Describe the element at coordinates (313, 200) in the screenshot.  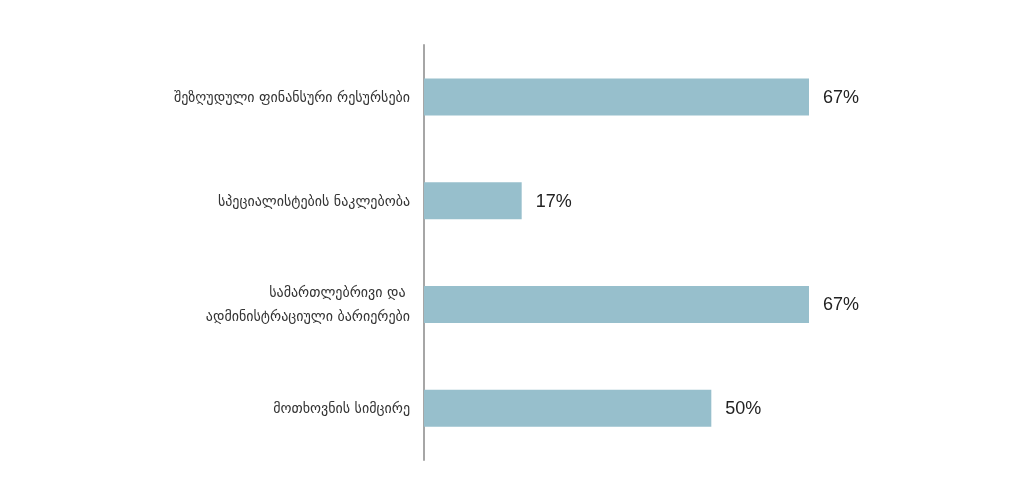
I see `y-tick-label: სპეციალისტების ნაკლებობა` at that location.